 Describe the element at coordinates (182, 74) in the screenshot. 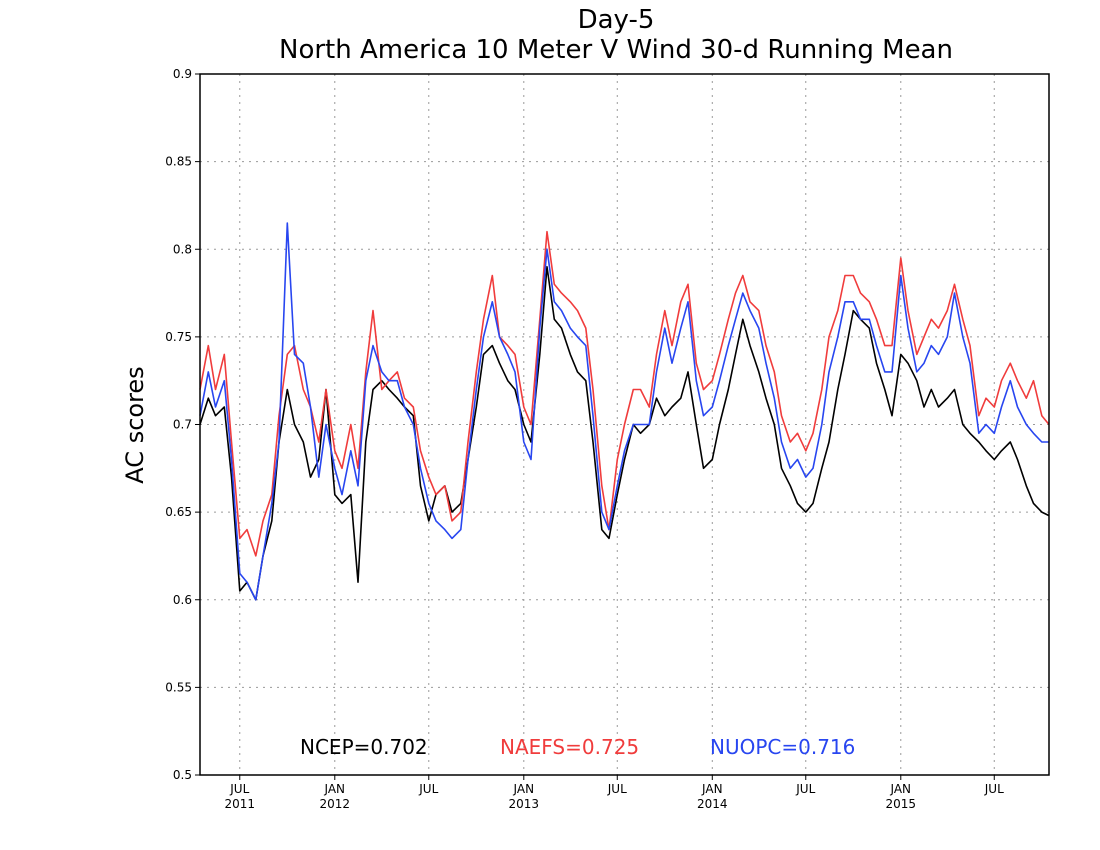

I see `y-tick-label: 0.9` at that location.